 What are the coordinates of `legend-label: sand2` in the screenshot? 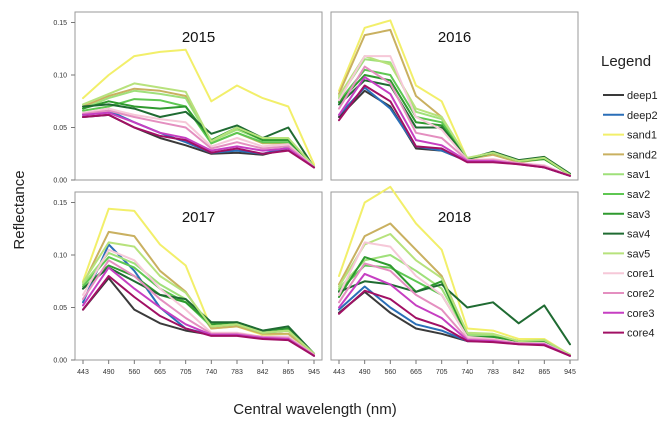 It's located at (642, 155).